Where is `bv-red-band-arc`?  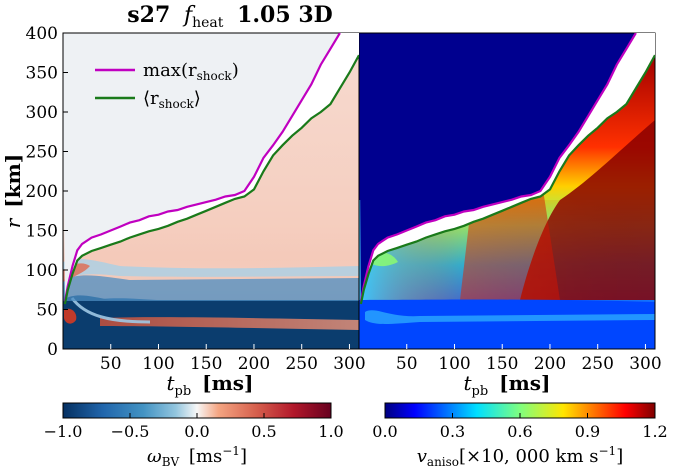 bv-red-band-arc is located at coordinates (110, 310).